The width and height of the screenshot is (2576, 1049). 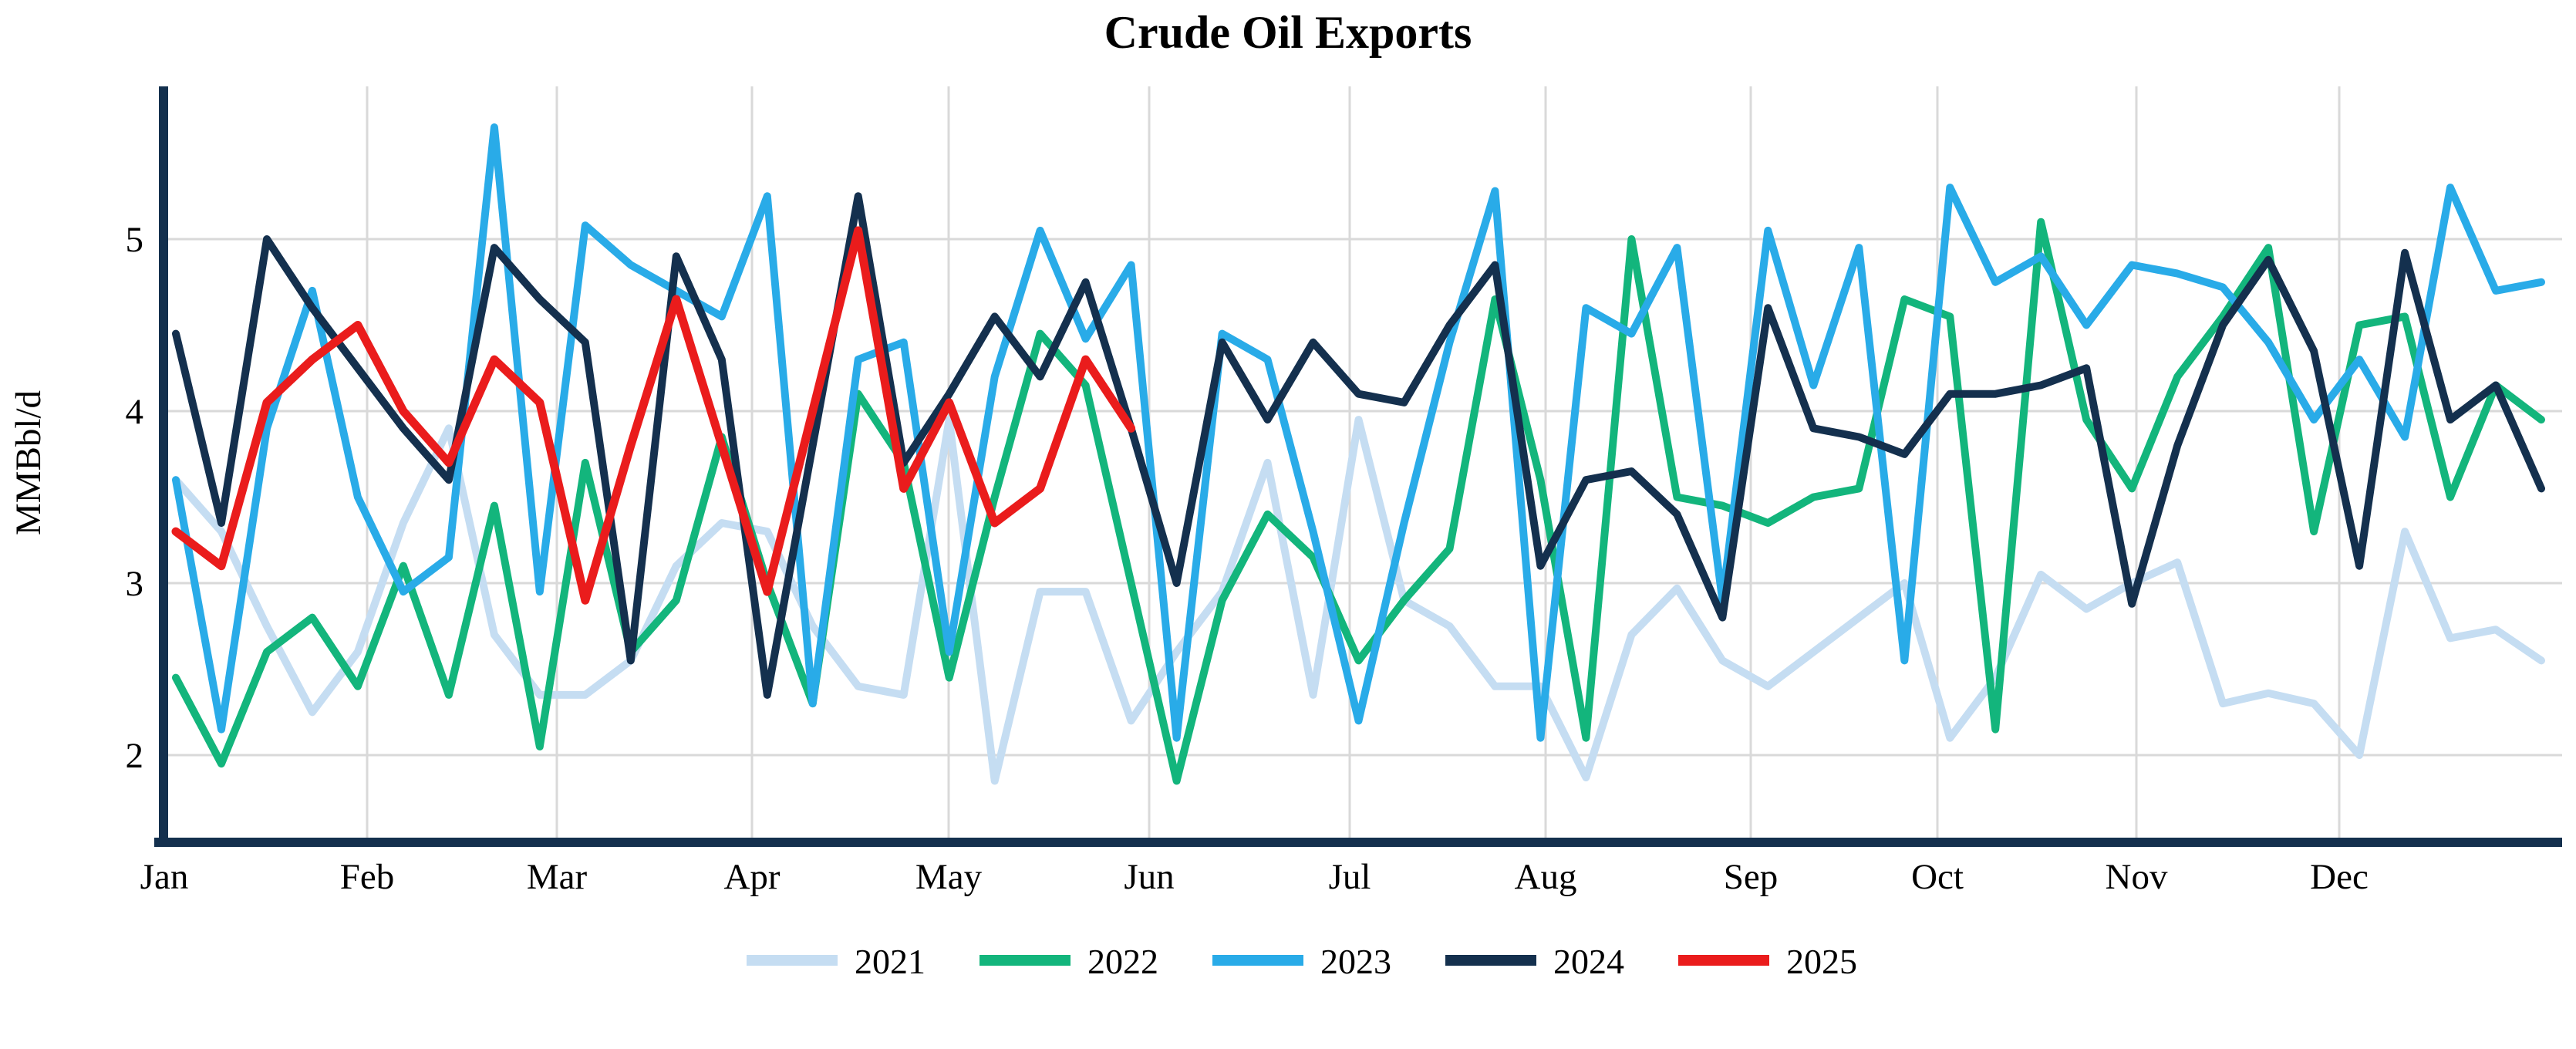 What do you see at coordinates (1821, 961) in the screenshot?
I see `legend-label-2025: 2025` at bounding box center [1821, 961].